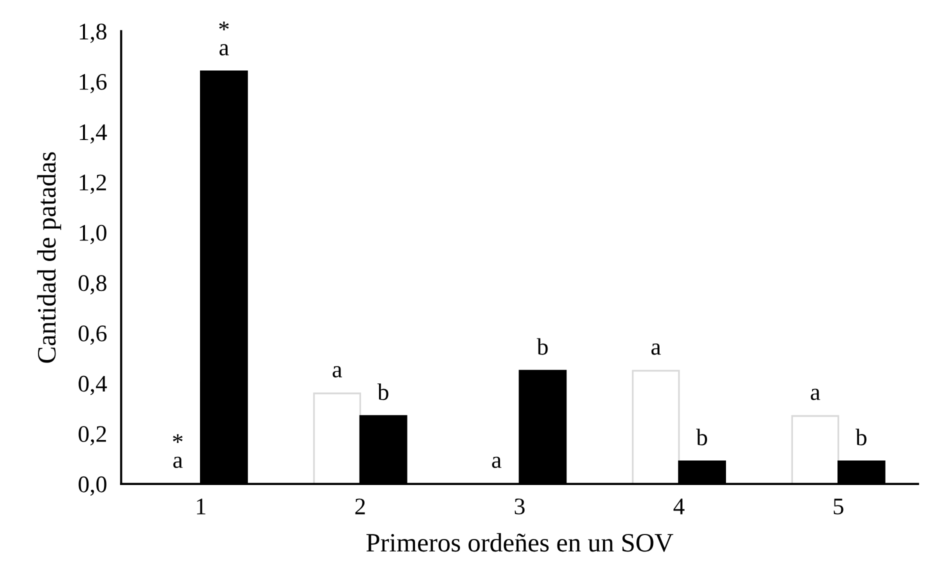  I want to click on y-tick-label: 0,6, so click(92, 335).